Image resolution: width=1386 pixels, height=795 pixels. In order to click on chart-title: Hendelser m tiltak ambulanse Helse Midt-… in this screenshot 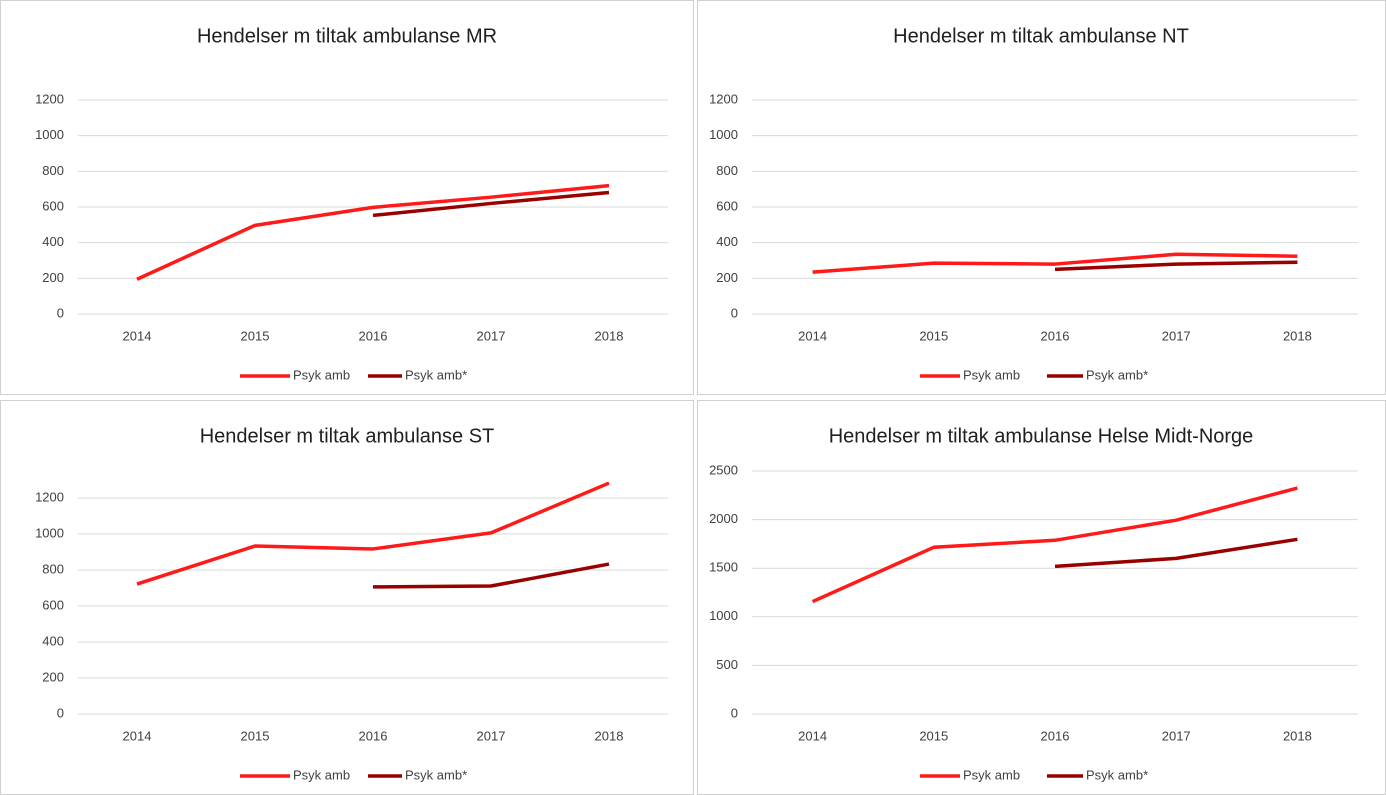, I will do `click(1041, 436)`.